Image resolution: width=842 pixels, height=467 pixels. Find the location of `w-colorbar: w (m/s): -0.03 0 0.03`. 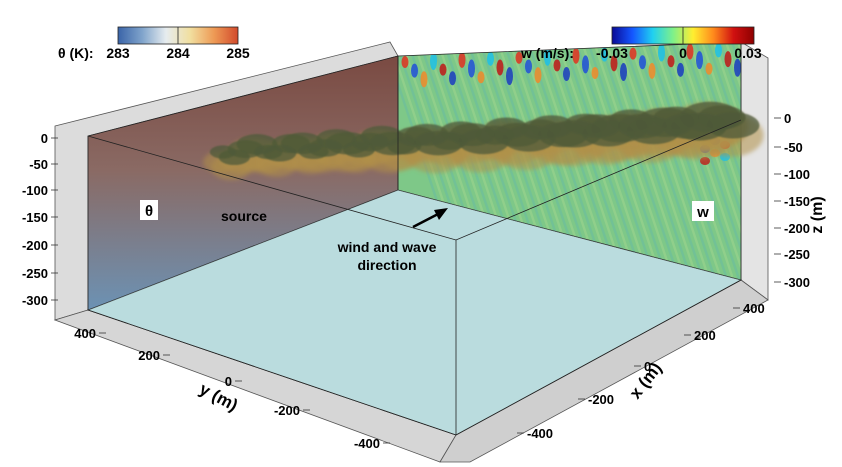

w-colorbar: w (m/s): -0.03 0 0.03 is located at coordinates (641, 43).